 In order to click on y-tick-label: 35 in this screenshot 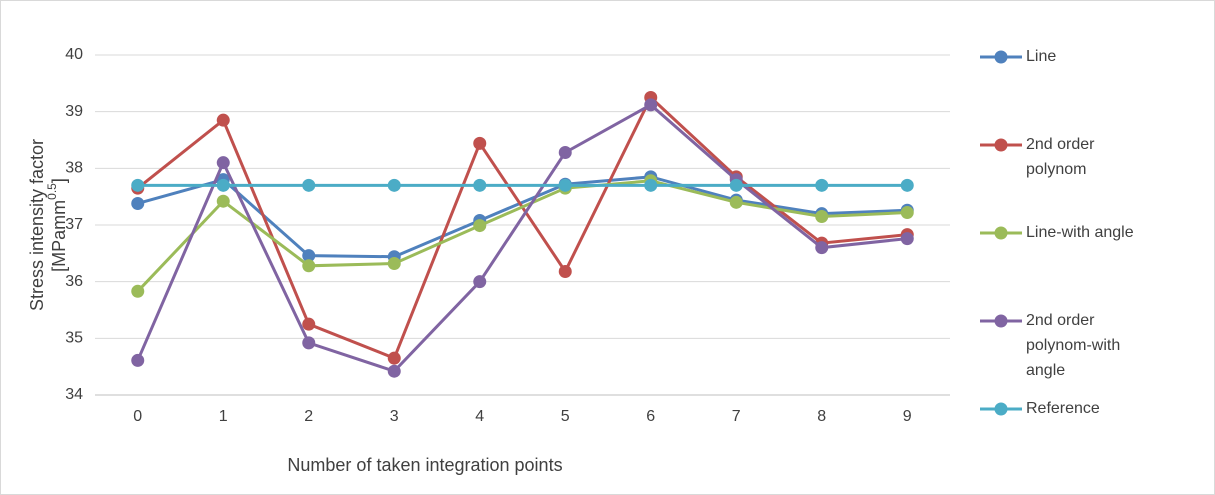, I will do `click(74, 338)`.